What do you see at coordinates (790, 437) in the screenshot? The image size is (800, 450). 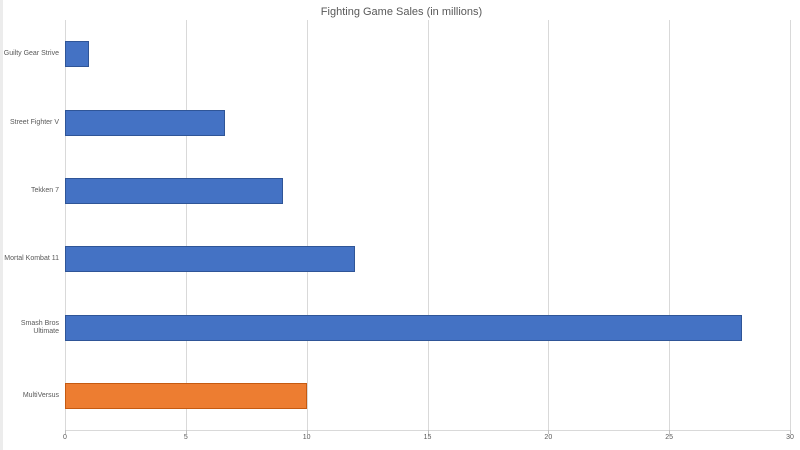 I see `x-tick-label: 30` at bounding box center [790, 437].